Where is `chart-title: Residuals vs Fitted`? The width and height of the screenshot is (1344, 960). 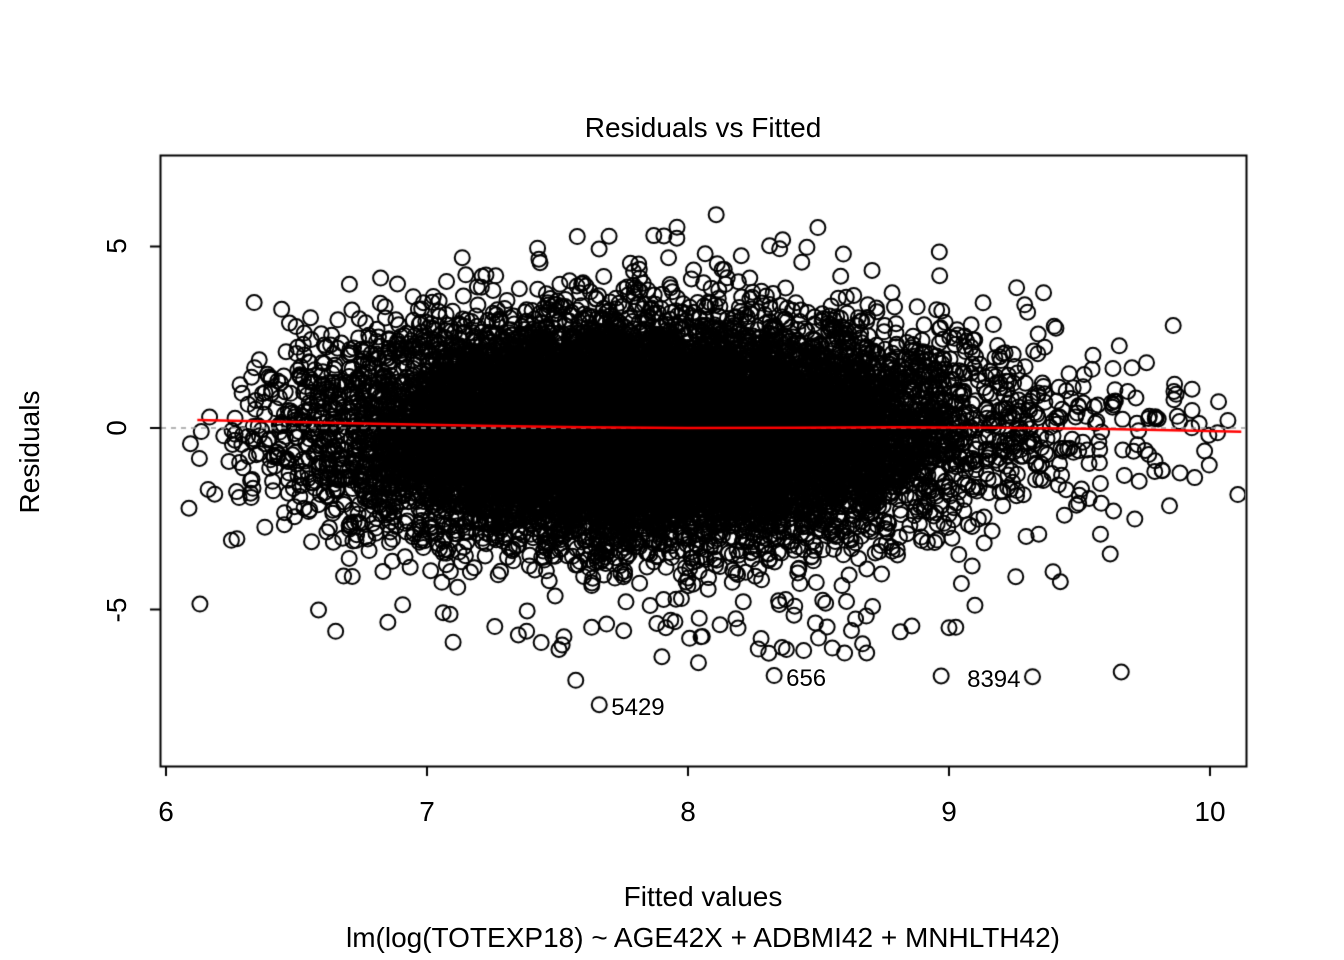
chart-title: Residuals vs Fitted is located at coordinates (703, 127).